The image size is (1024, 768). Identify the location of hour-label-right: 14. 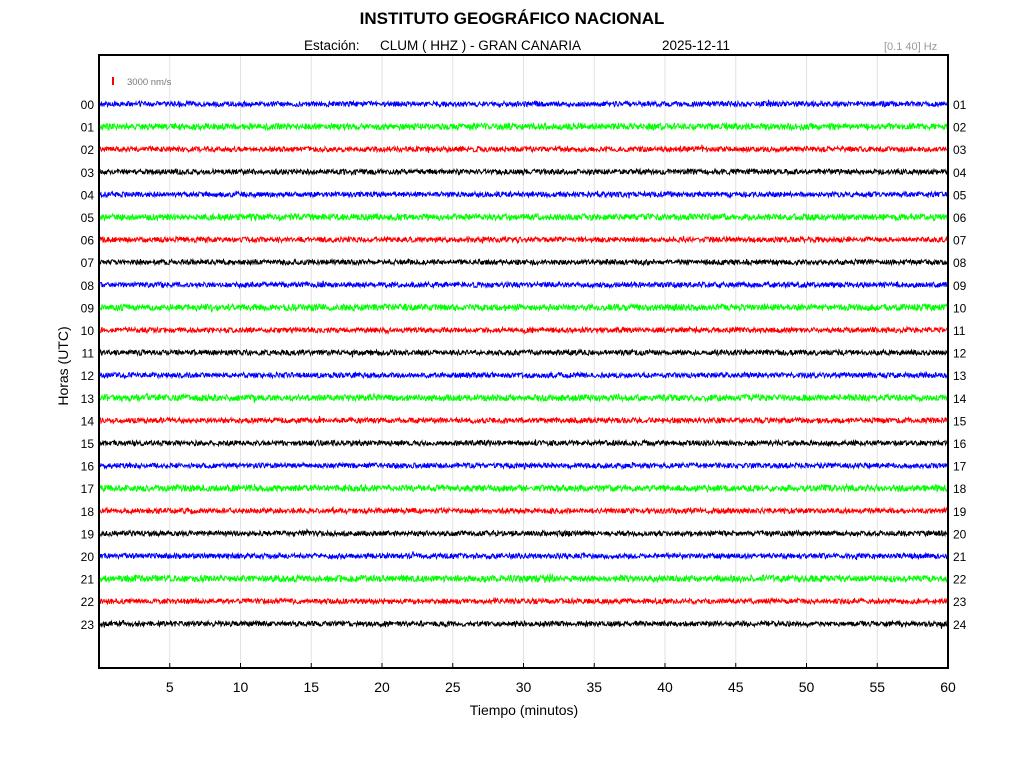
(960, 399).